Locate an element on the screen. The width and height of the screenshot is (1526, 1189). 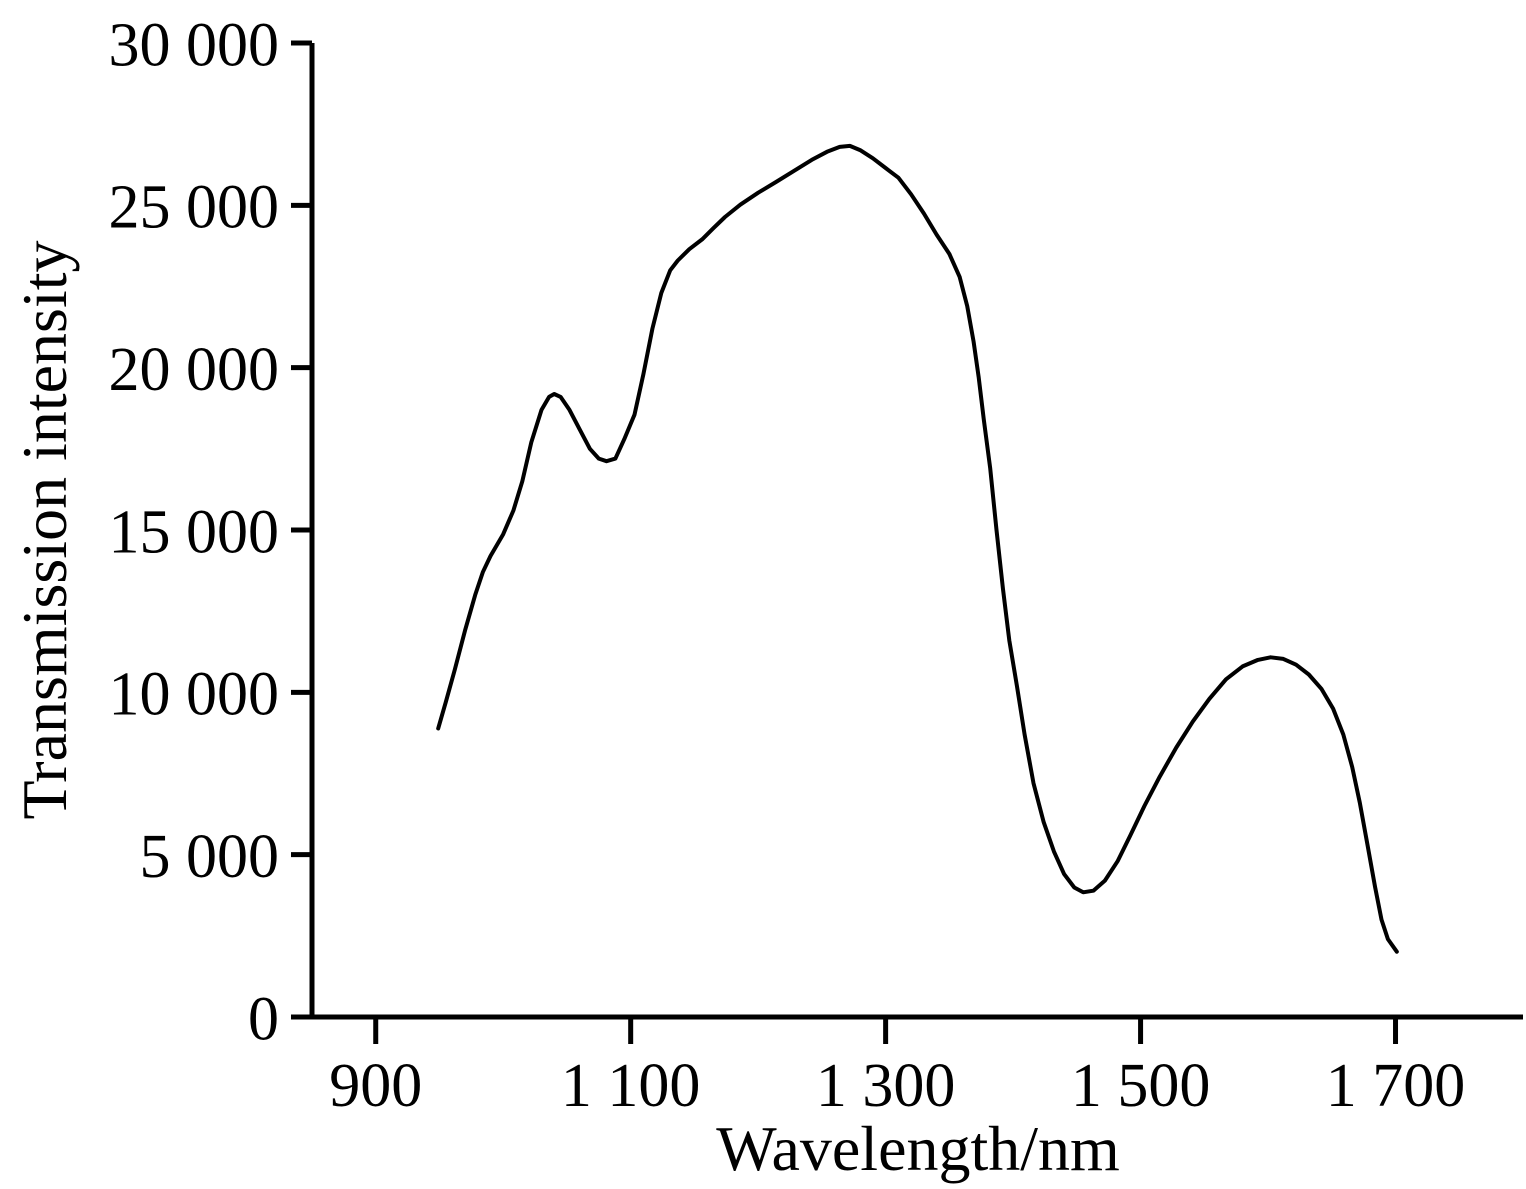
y-tick-label: 0 is located at coordinates (263, 1019).